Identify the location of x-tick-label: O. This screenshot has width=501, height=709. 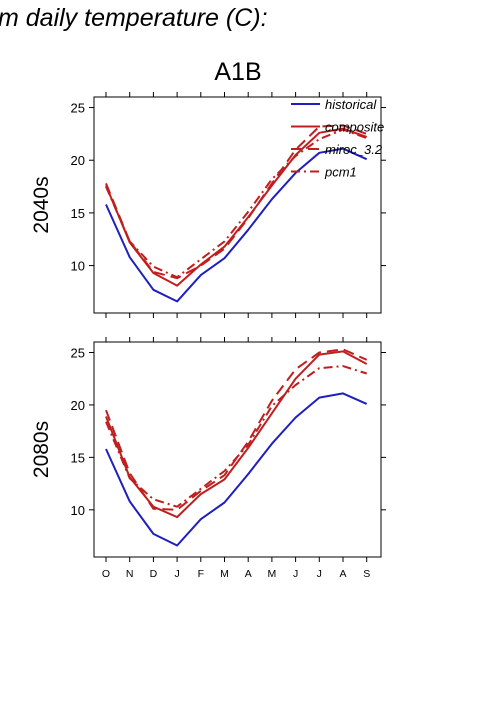
(106, 574).